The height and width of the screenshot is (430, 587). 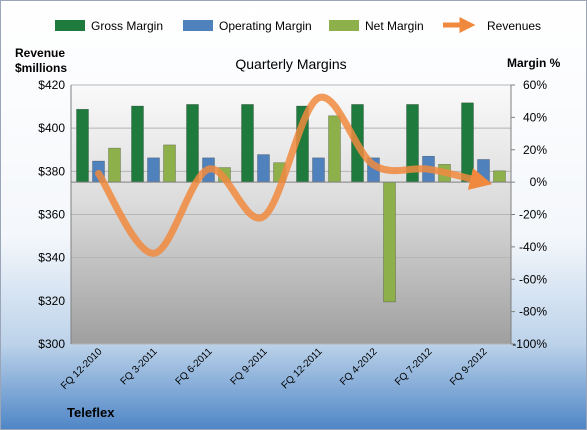 What do you see at coordinates (51, 344) in the screenshot?
I see `left-axis-tick-label: $300` at bounding box center [51, 344].